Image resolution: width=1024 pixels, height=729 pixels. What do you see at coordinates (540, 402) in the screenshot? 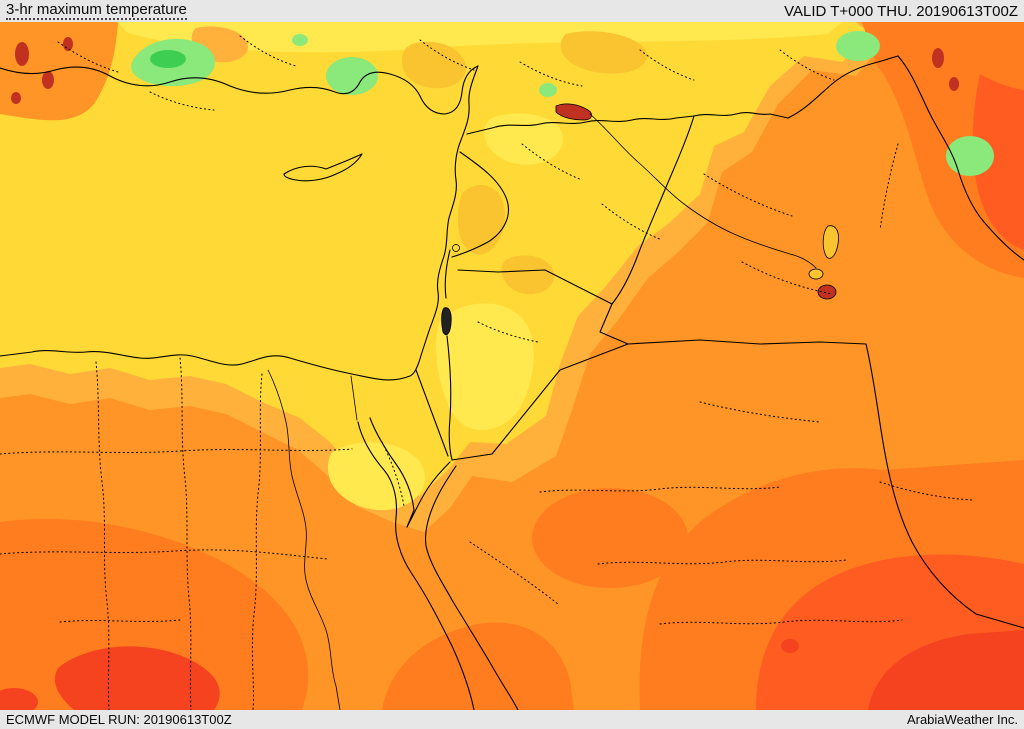
I see `jordan-saudi-border` at bounding box center [540, 402].